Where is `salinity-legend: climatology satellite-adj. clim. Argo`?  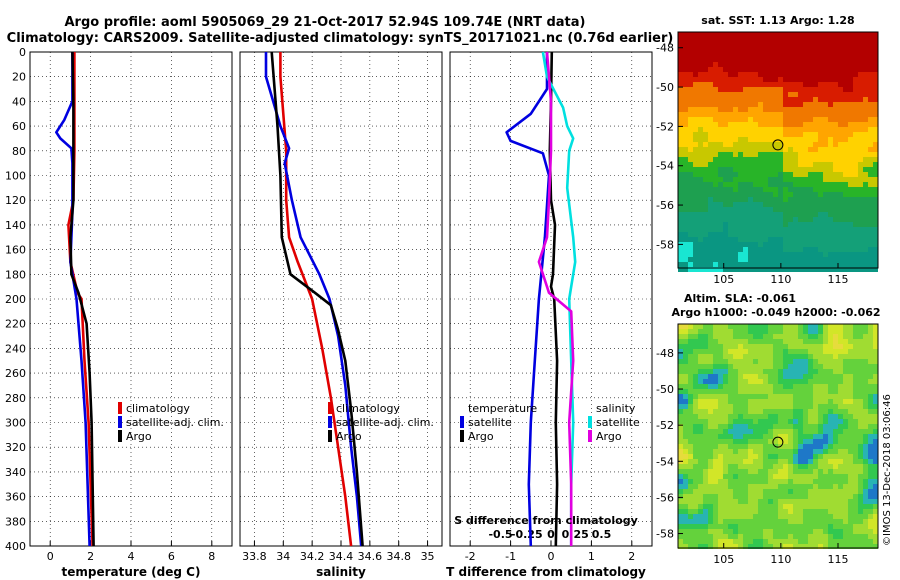
salinity-legend: climatology satellite-adj. clim. Argo is located at coordinates (381, 422).